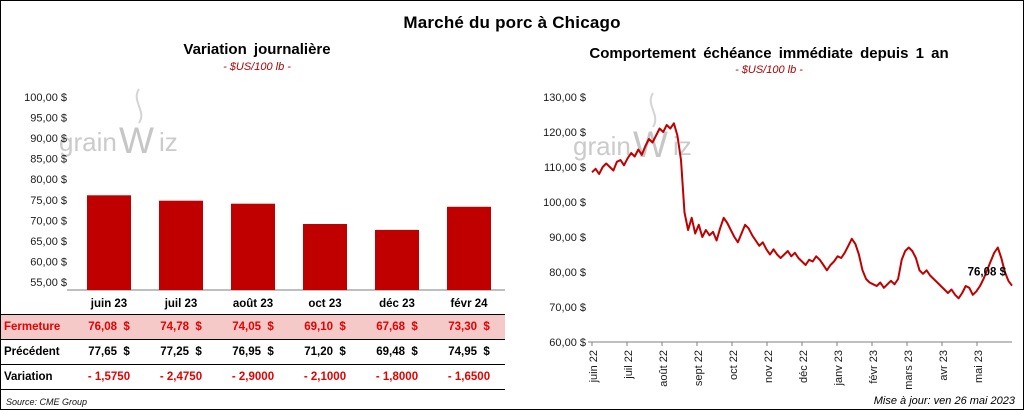 Image resolution: width=1024 pixels, height=410 pixels. I want to click on value-cell: 67,68 $, so click(397, 327).